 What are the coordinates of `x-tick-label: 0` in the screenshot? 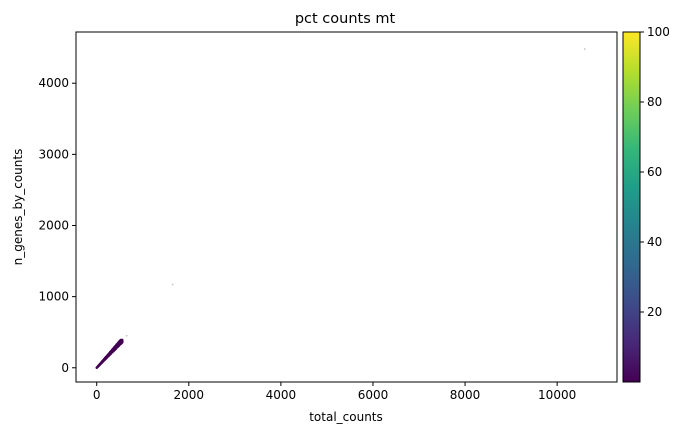 It's located at (97, 395).